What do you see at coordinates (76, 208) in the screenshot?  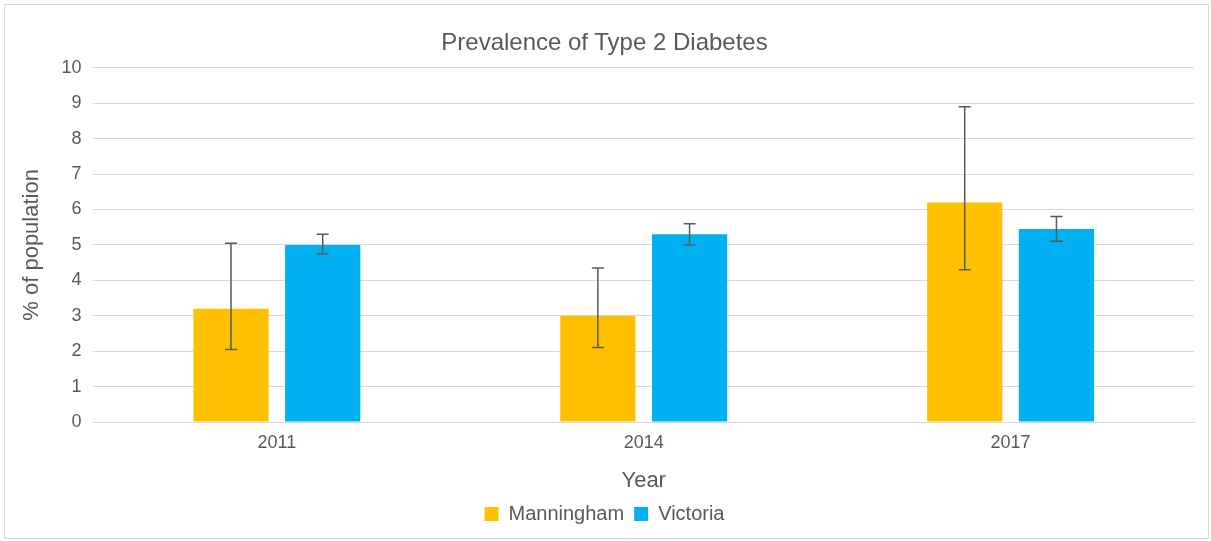 I see `y-tick-label: 6` at bounding box center [76, 208].